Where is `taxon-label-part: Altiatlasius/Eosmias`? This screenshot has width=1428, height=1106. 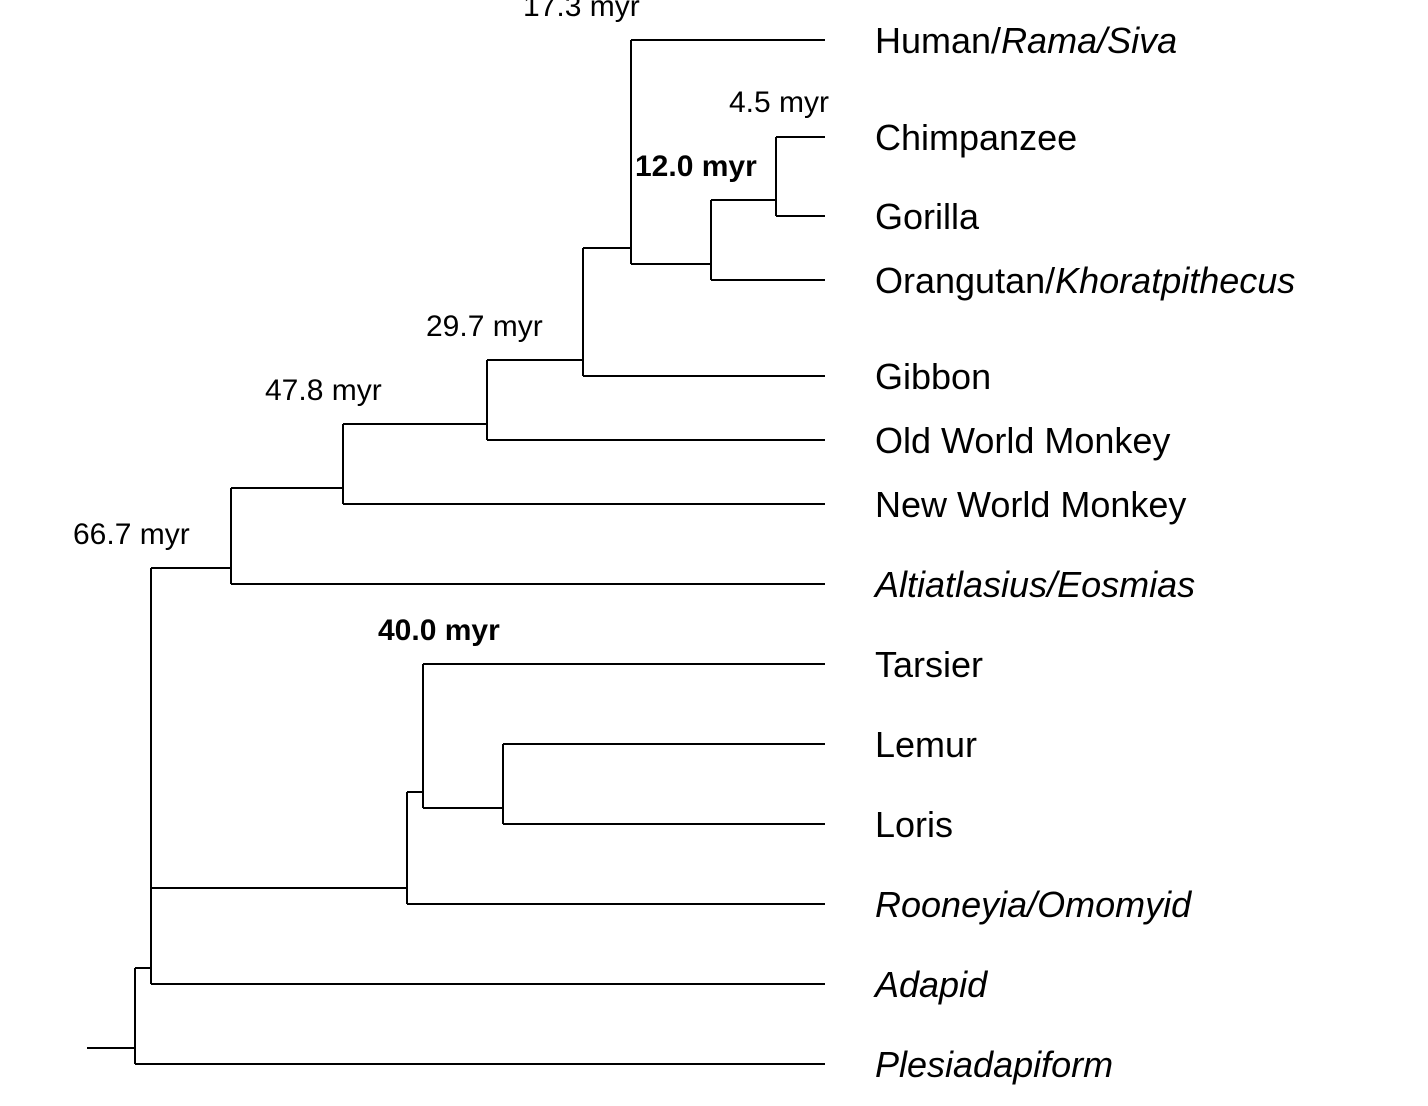
taxon-label-part: Altiatlasius/Eosmias is located at coordinates (1034, 584).